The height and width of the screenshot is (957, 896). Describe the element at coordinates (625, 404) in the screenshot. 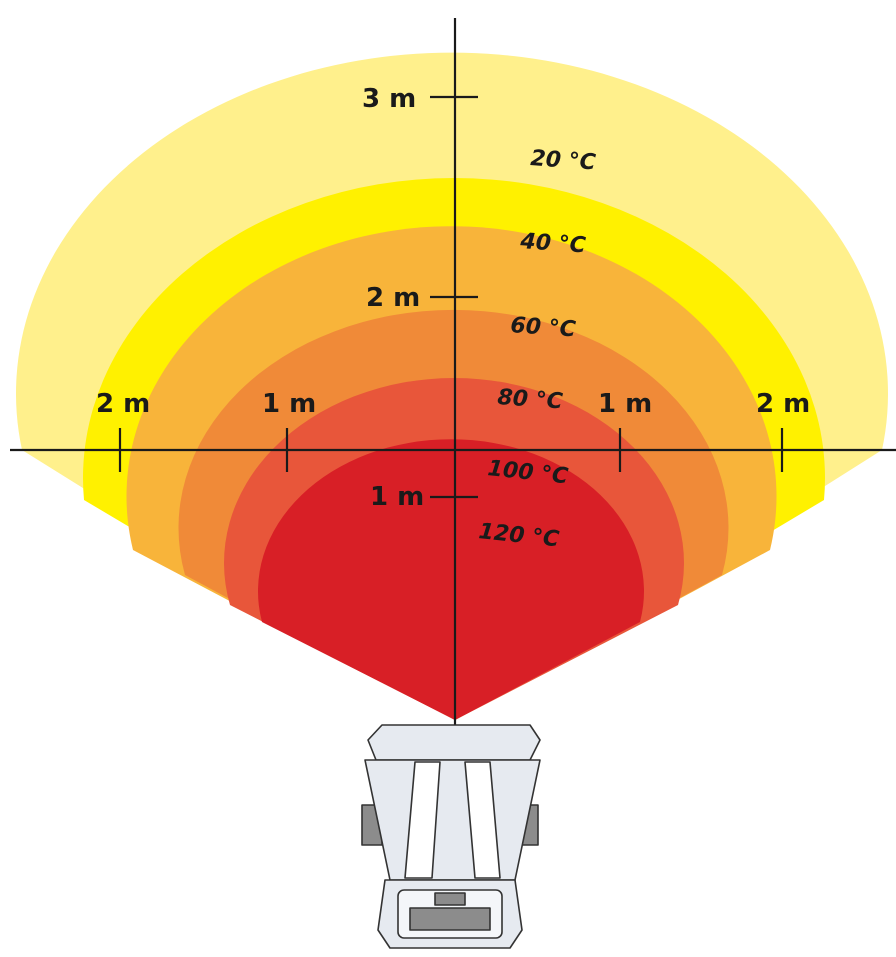

I see `horizontal-tick-label-right-1m: 1 m` at that location.